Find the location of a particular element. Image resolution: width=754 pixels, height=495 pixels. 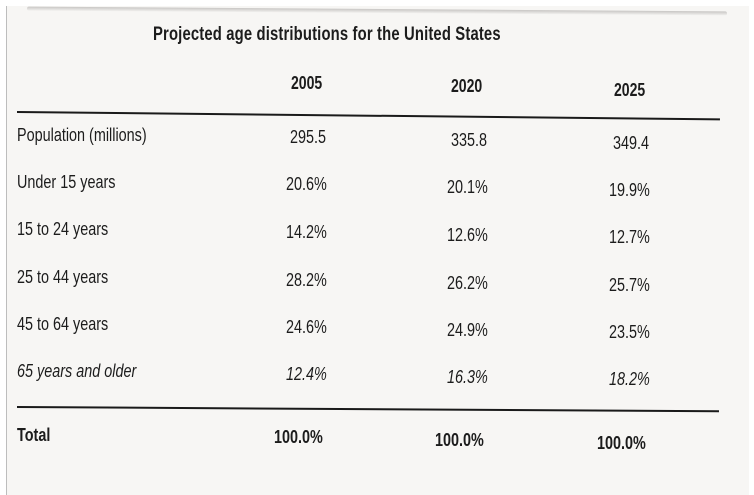

cell-population-2020: 335.8 is located at coordinates (469, 140).